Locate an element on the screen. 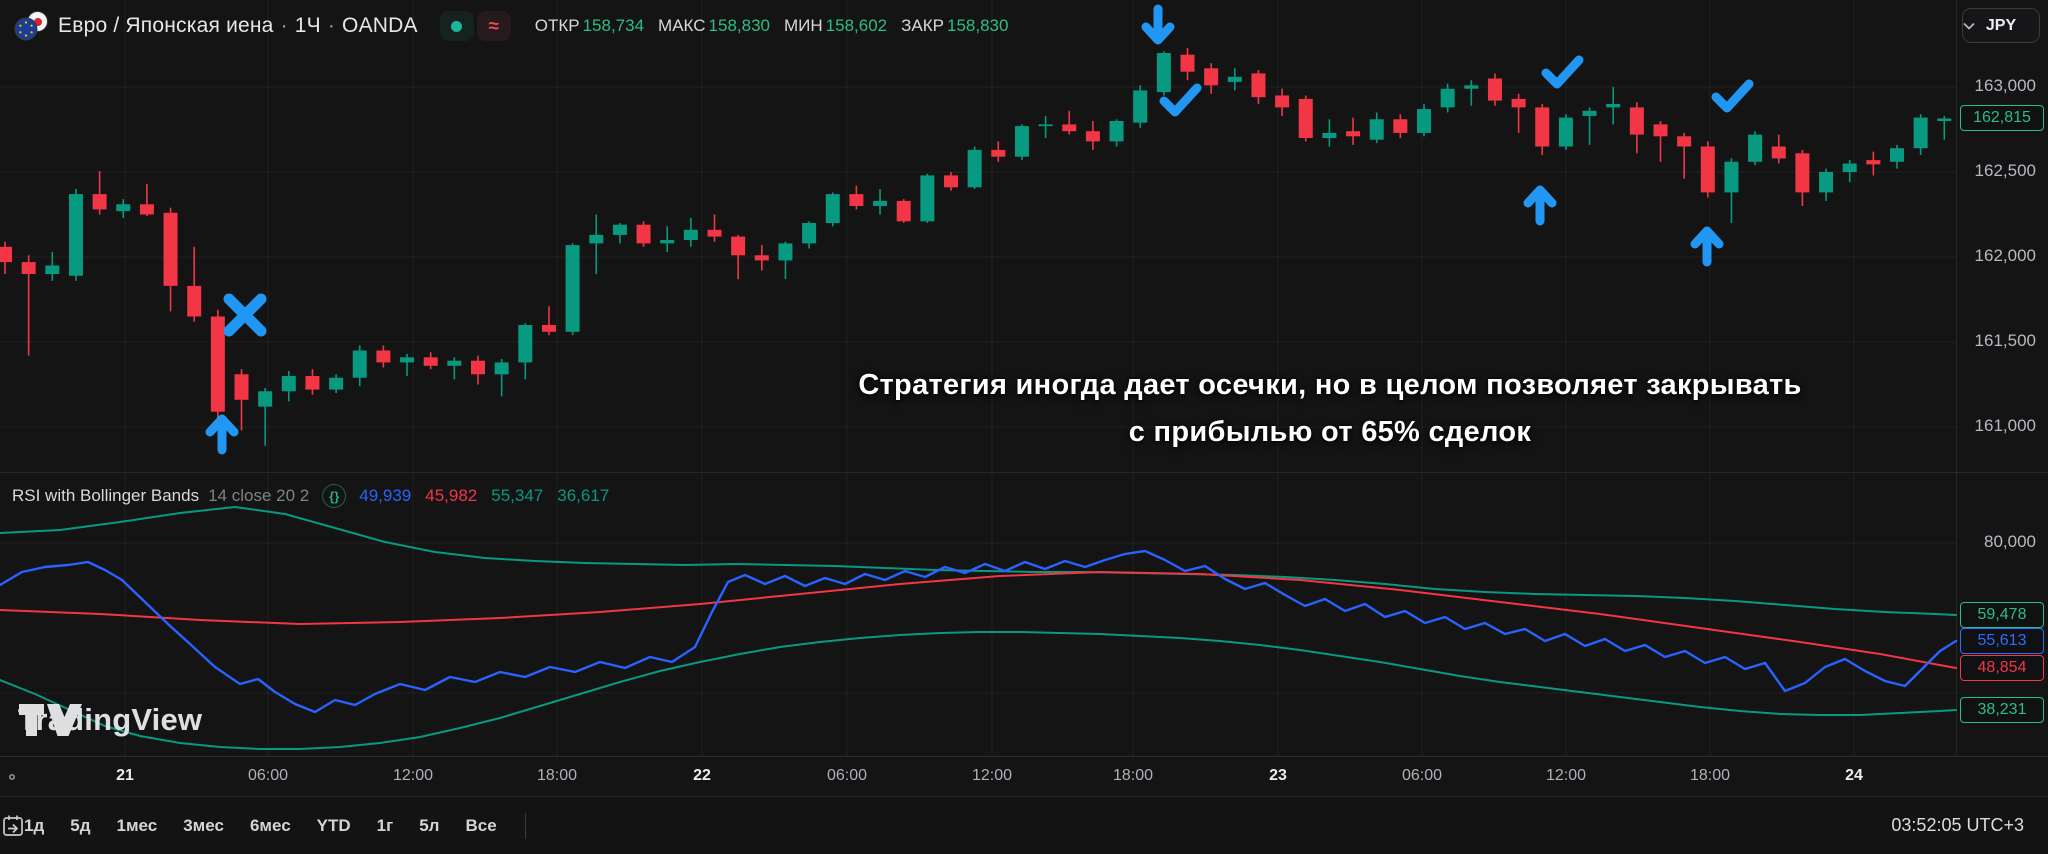  delayed-data-icon: ≈ is located at coordinates (493, 26).